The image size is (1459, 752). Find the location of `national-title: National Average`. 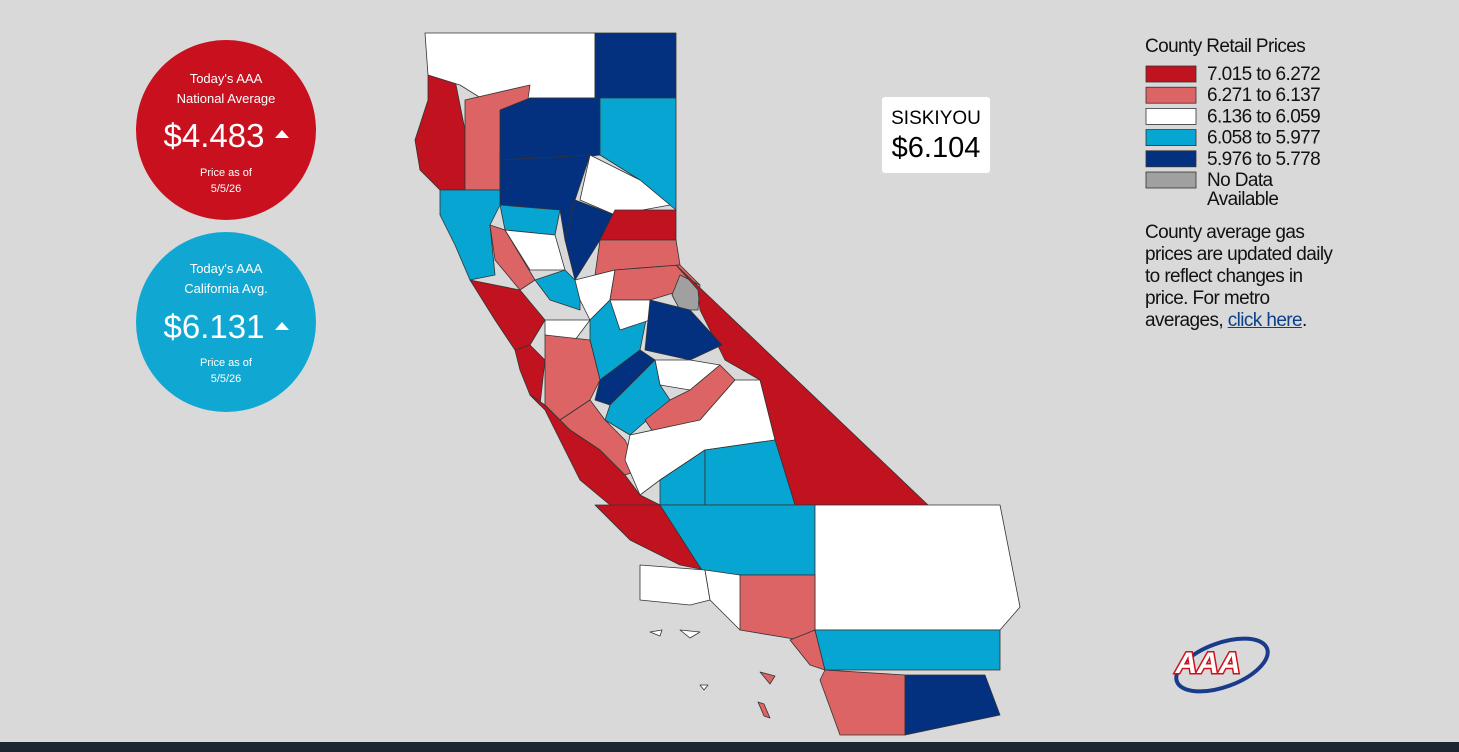

national-title: National Average is located at coordinates (226, 98).